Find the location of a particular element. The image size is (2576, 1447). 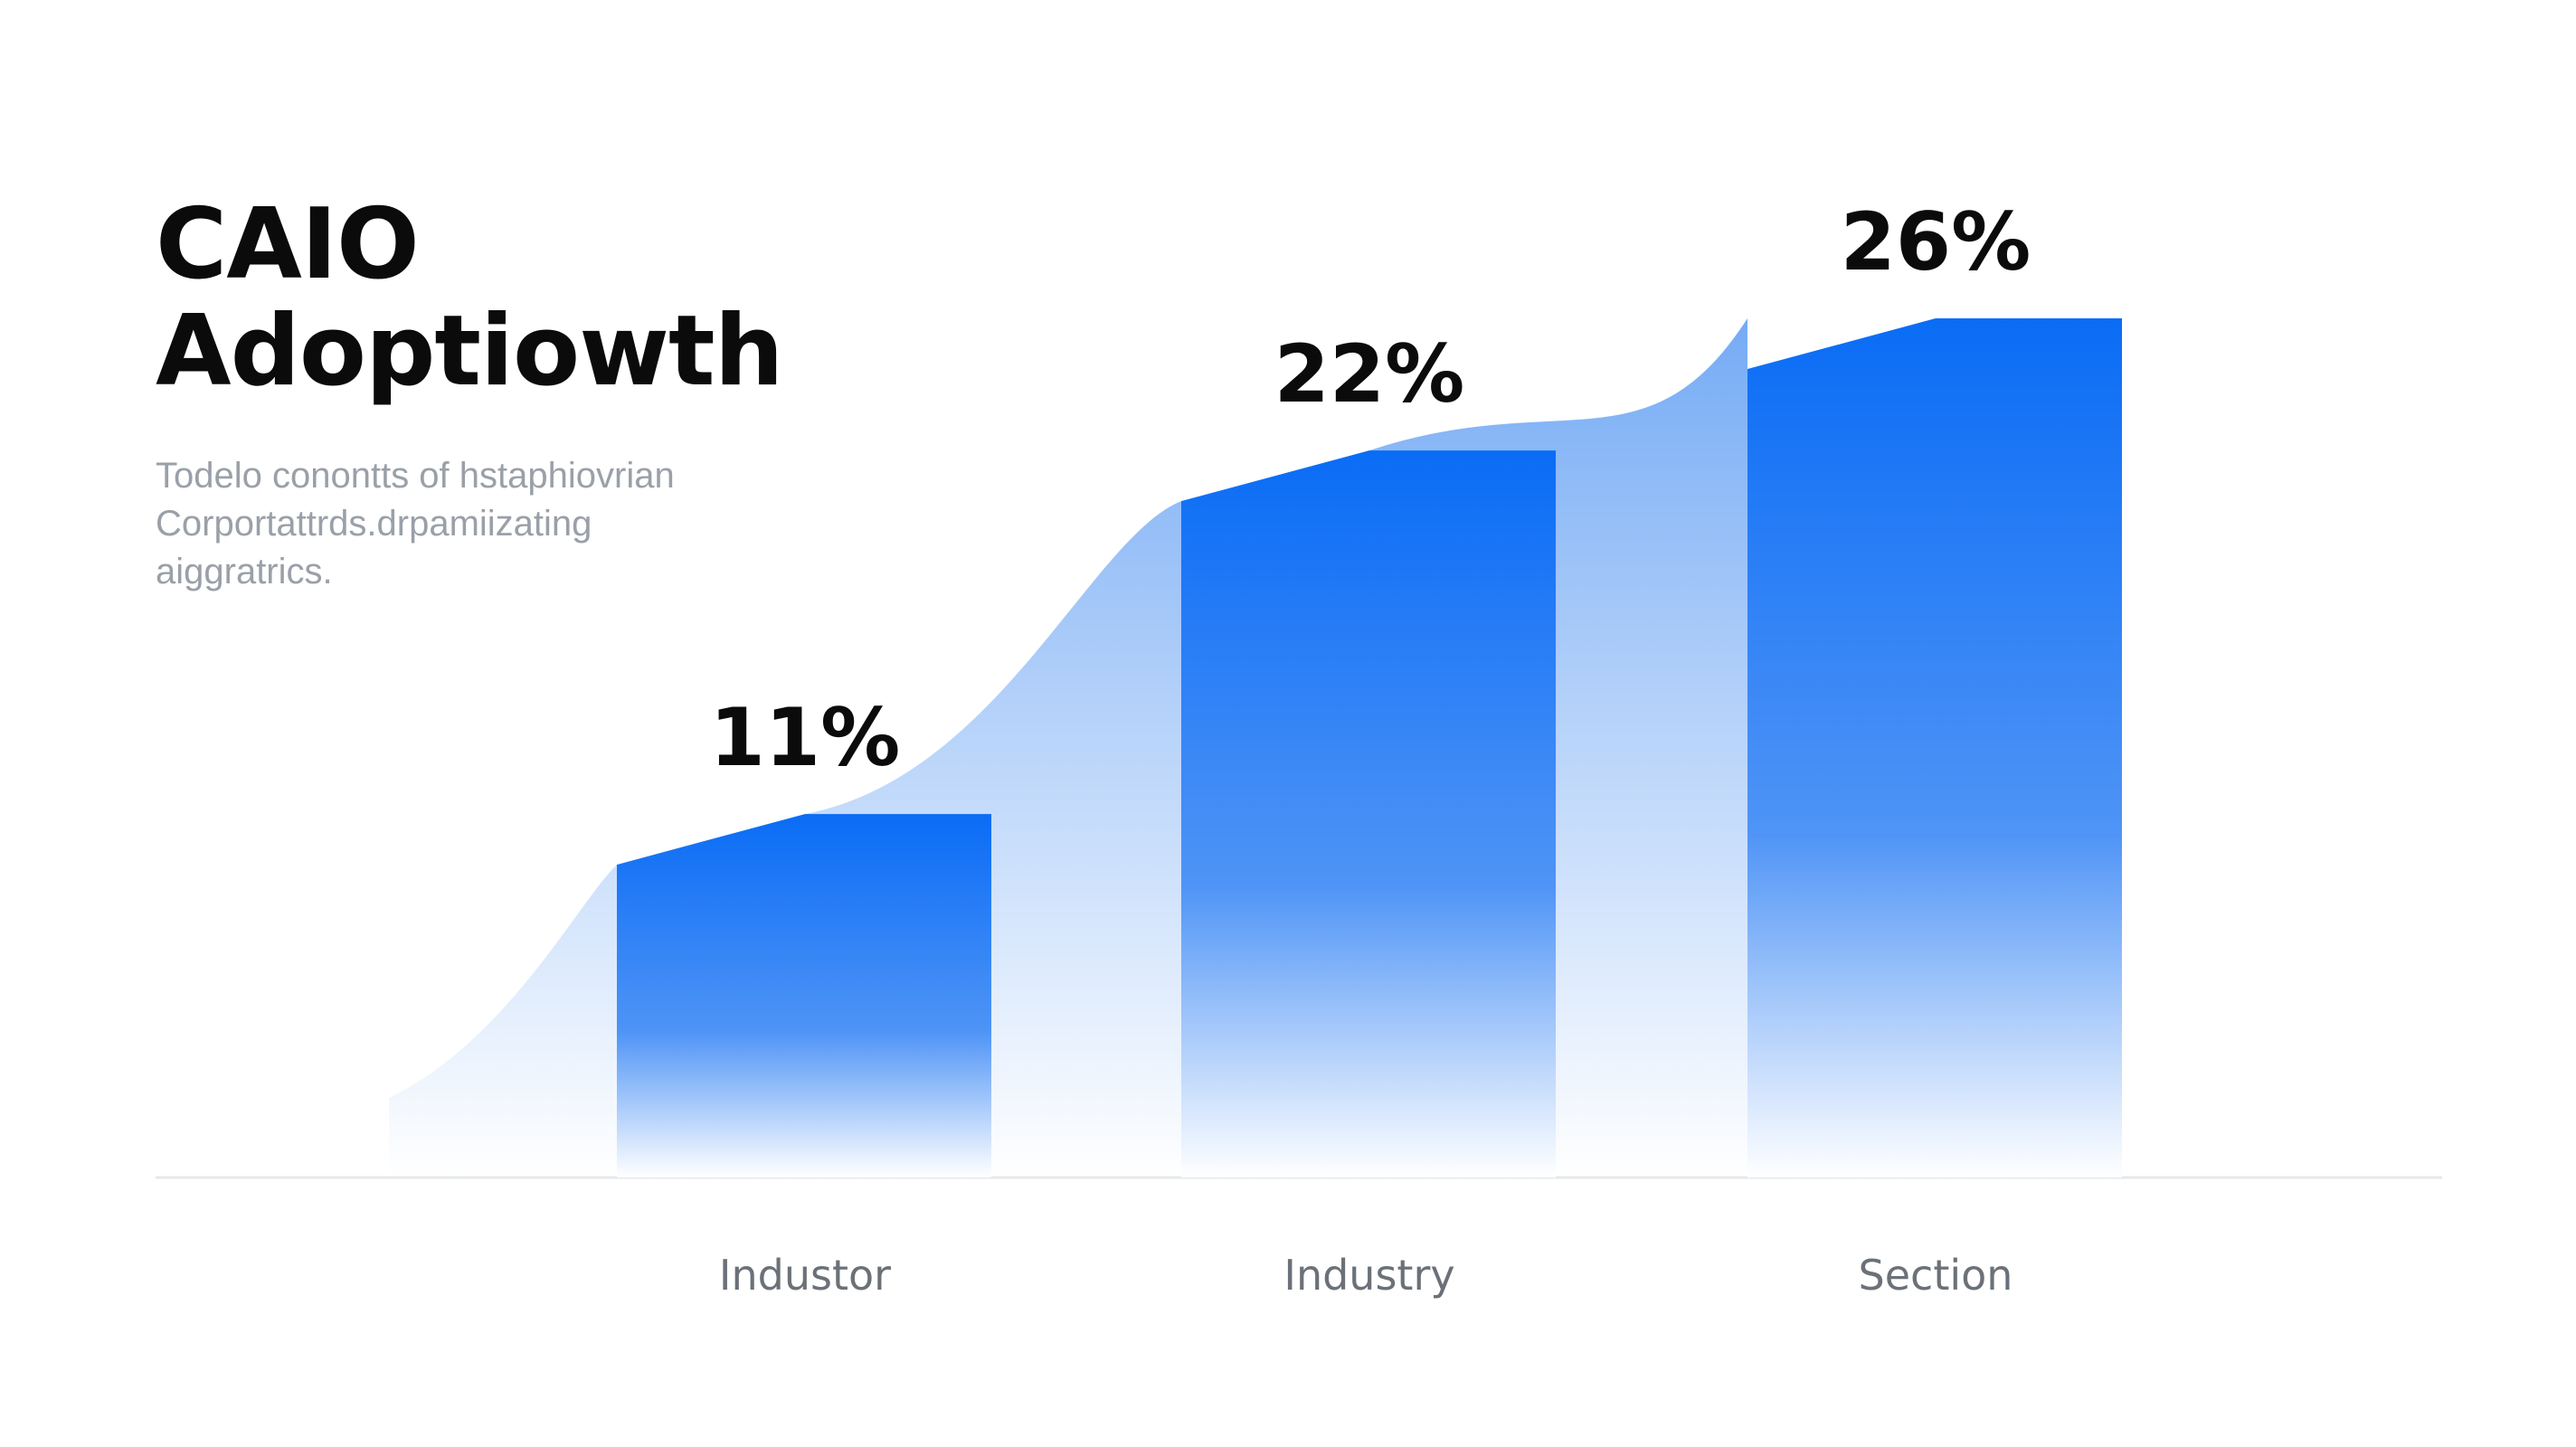

chart-title-line-2: Adoptiowth is located at coordinates (470, 351).